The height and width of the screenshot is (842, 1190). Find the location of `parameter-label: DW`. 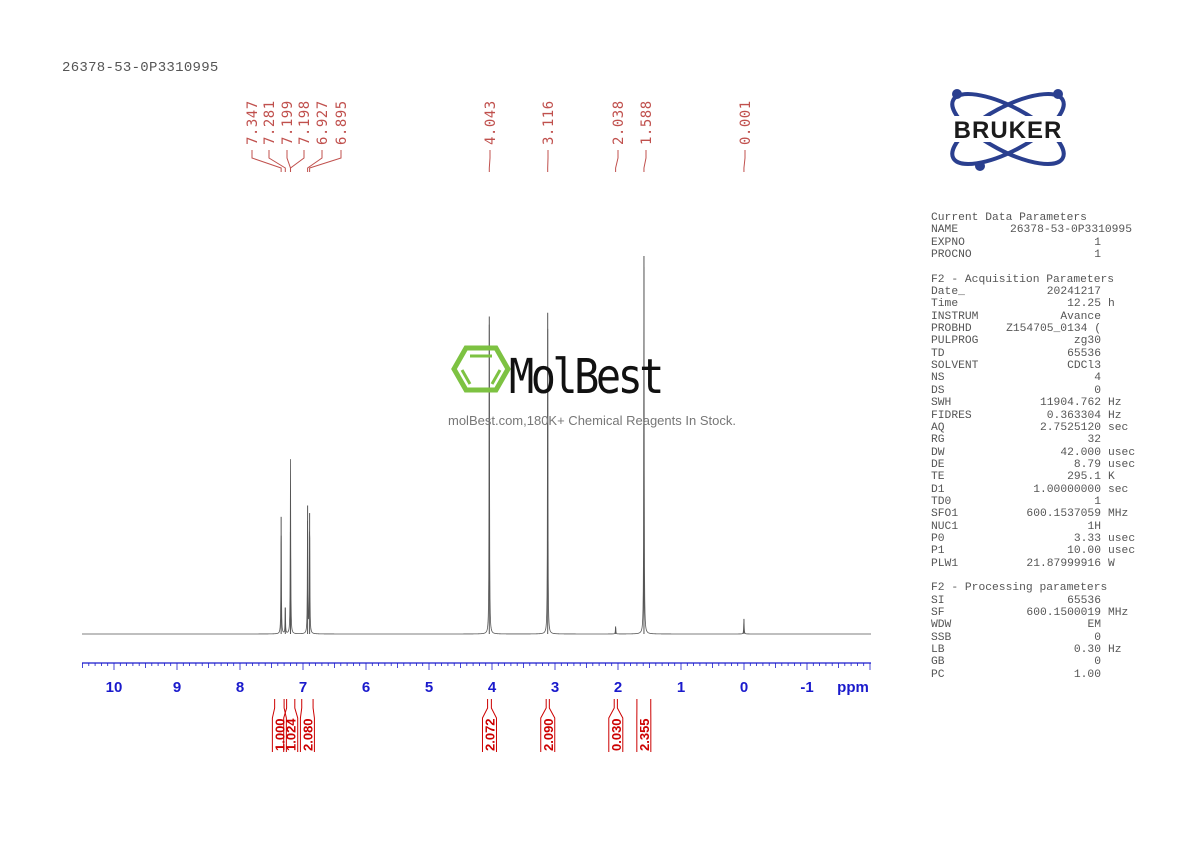

parameter-label: DW is located at coordinates (938, 452).